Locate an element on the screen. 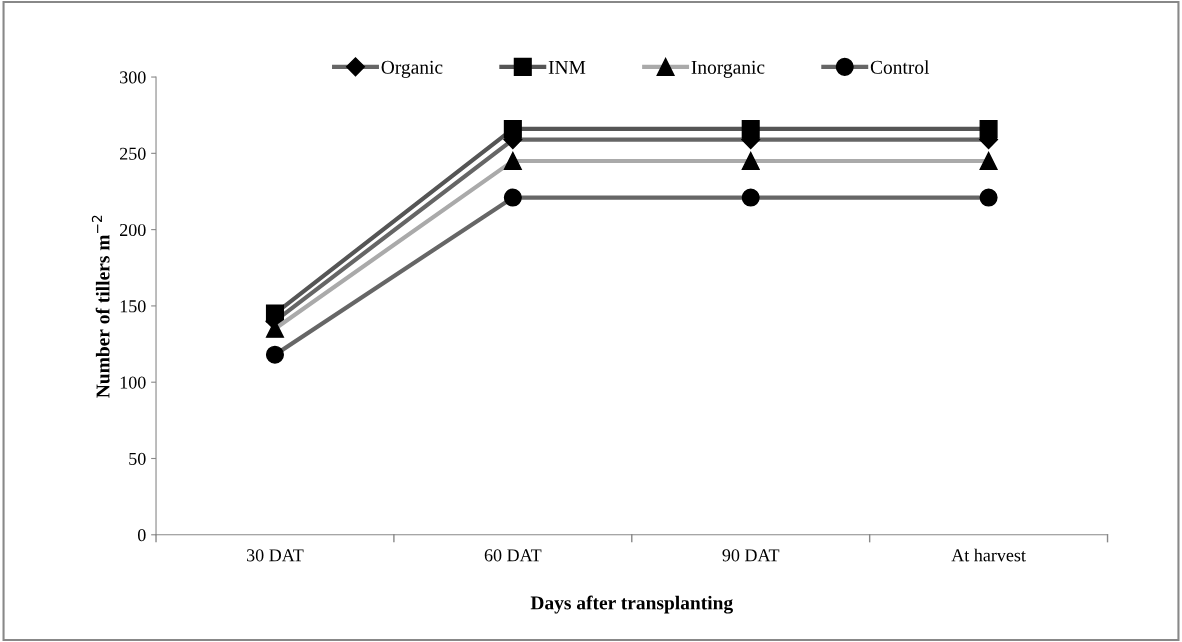 The width and height of the screenshot is (1182, 642). legend-label: Inorganic is located at coordinates (728, 69).